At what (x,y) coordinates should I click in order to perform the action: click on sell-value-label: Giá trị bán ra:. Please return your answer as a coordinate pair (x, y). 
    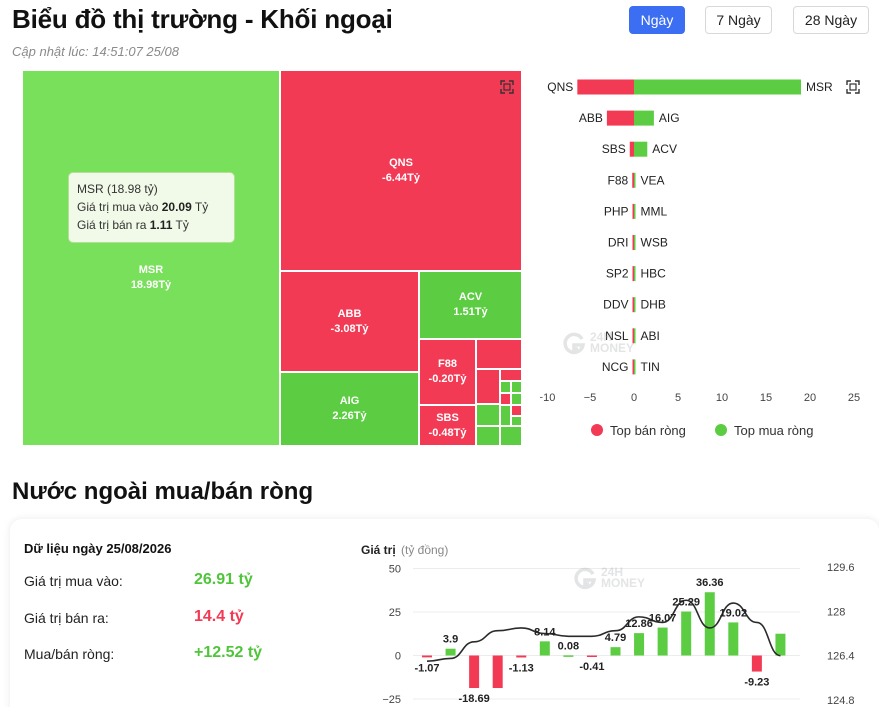
    Looking at the image, I should click on (66, 618).